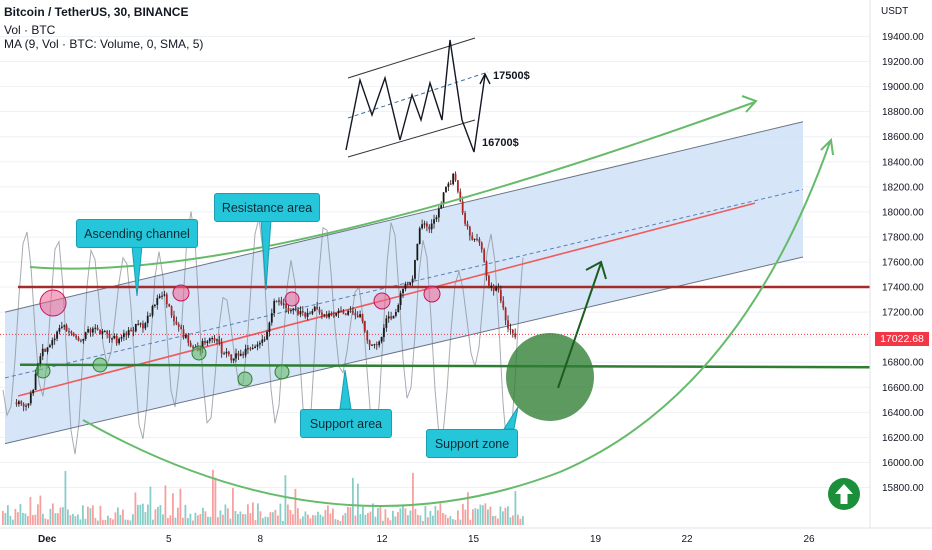 This screenshot has width=932, height=550. I want to click on resistance-area-callout: Resistance area, so click(267, 207).